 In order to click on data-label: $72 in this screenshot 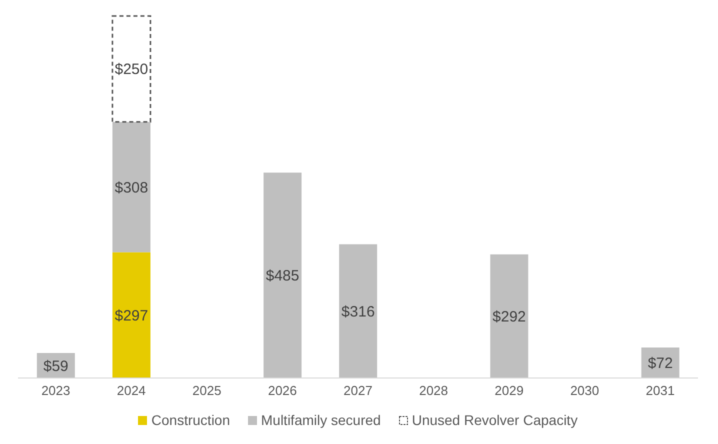, I will do `click(660, 363)`.